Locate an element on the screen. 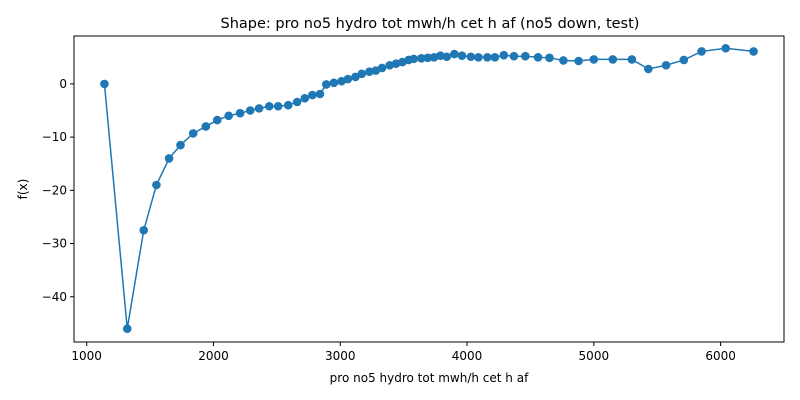  y-tick-label: −30 is located at coordinates (54, 244).